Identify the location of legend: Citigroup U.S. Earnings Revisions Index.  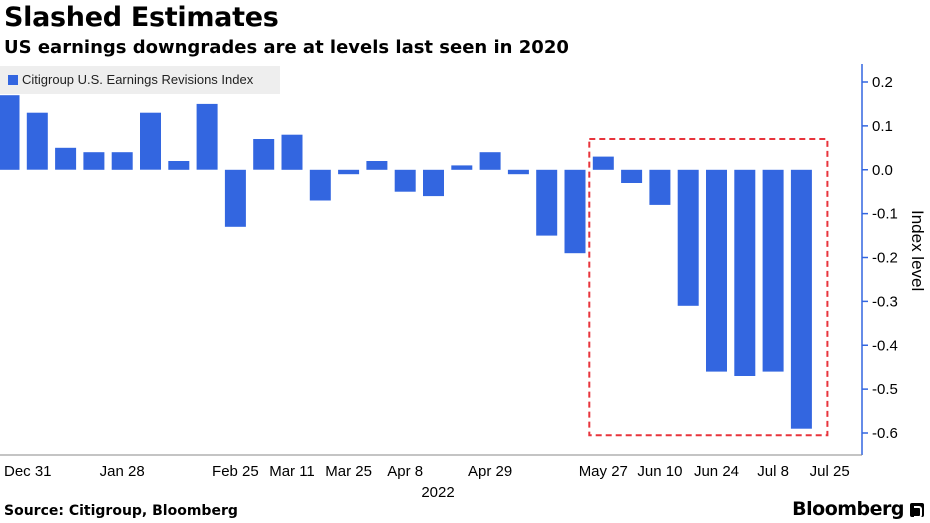
(140, 80).